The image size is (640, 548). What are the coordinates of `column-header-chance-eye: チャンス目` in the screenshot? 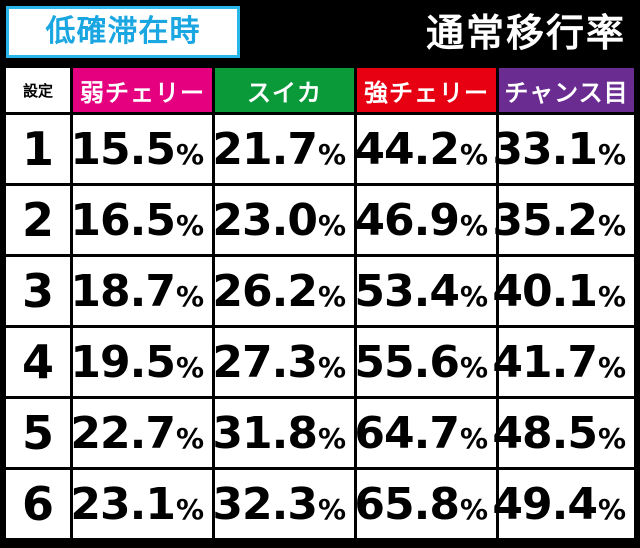 It's located at (566, 90).